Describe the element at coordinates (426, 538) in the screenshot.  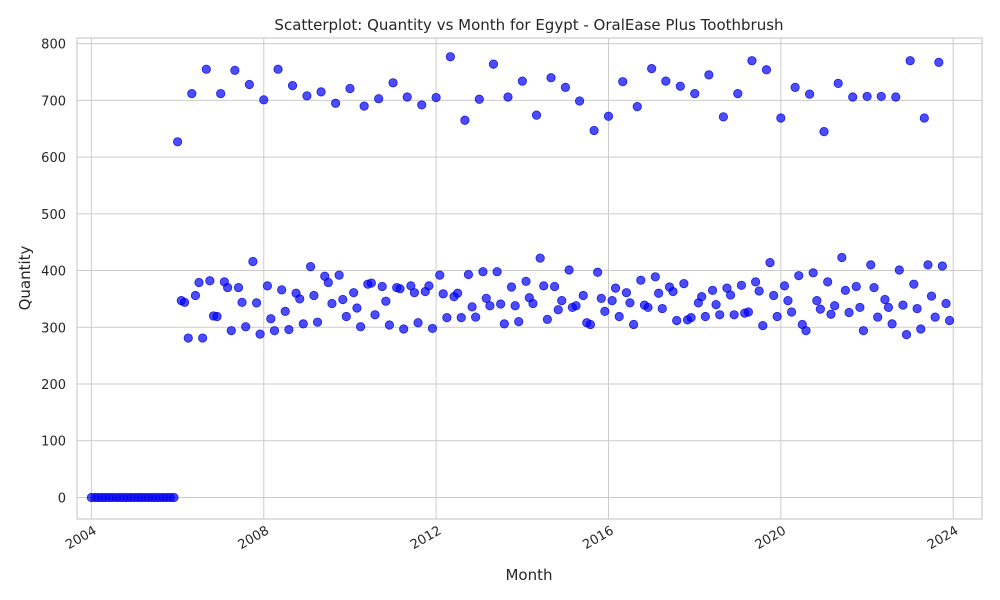
I see `x-tick-label: 2012` at that location.